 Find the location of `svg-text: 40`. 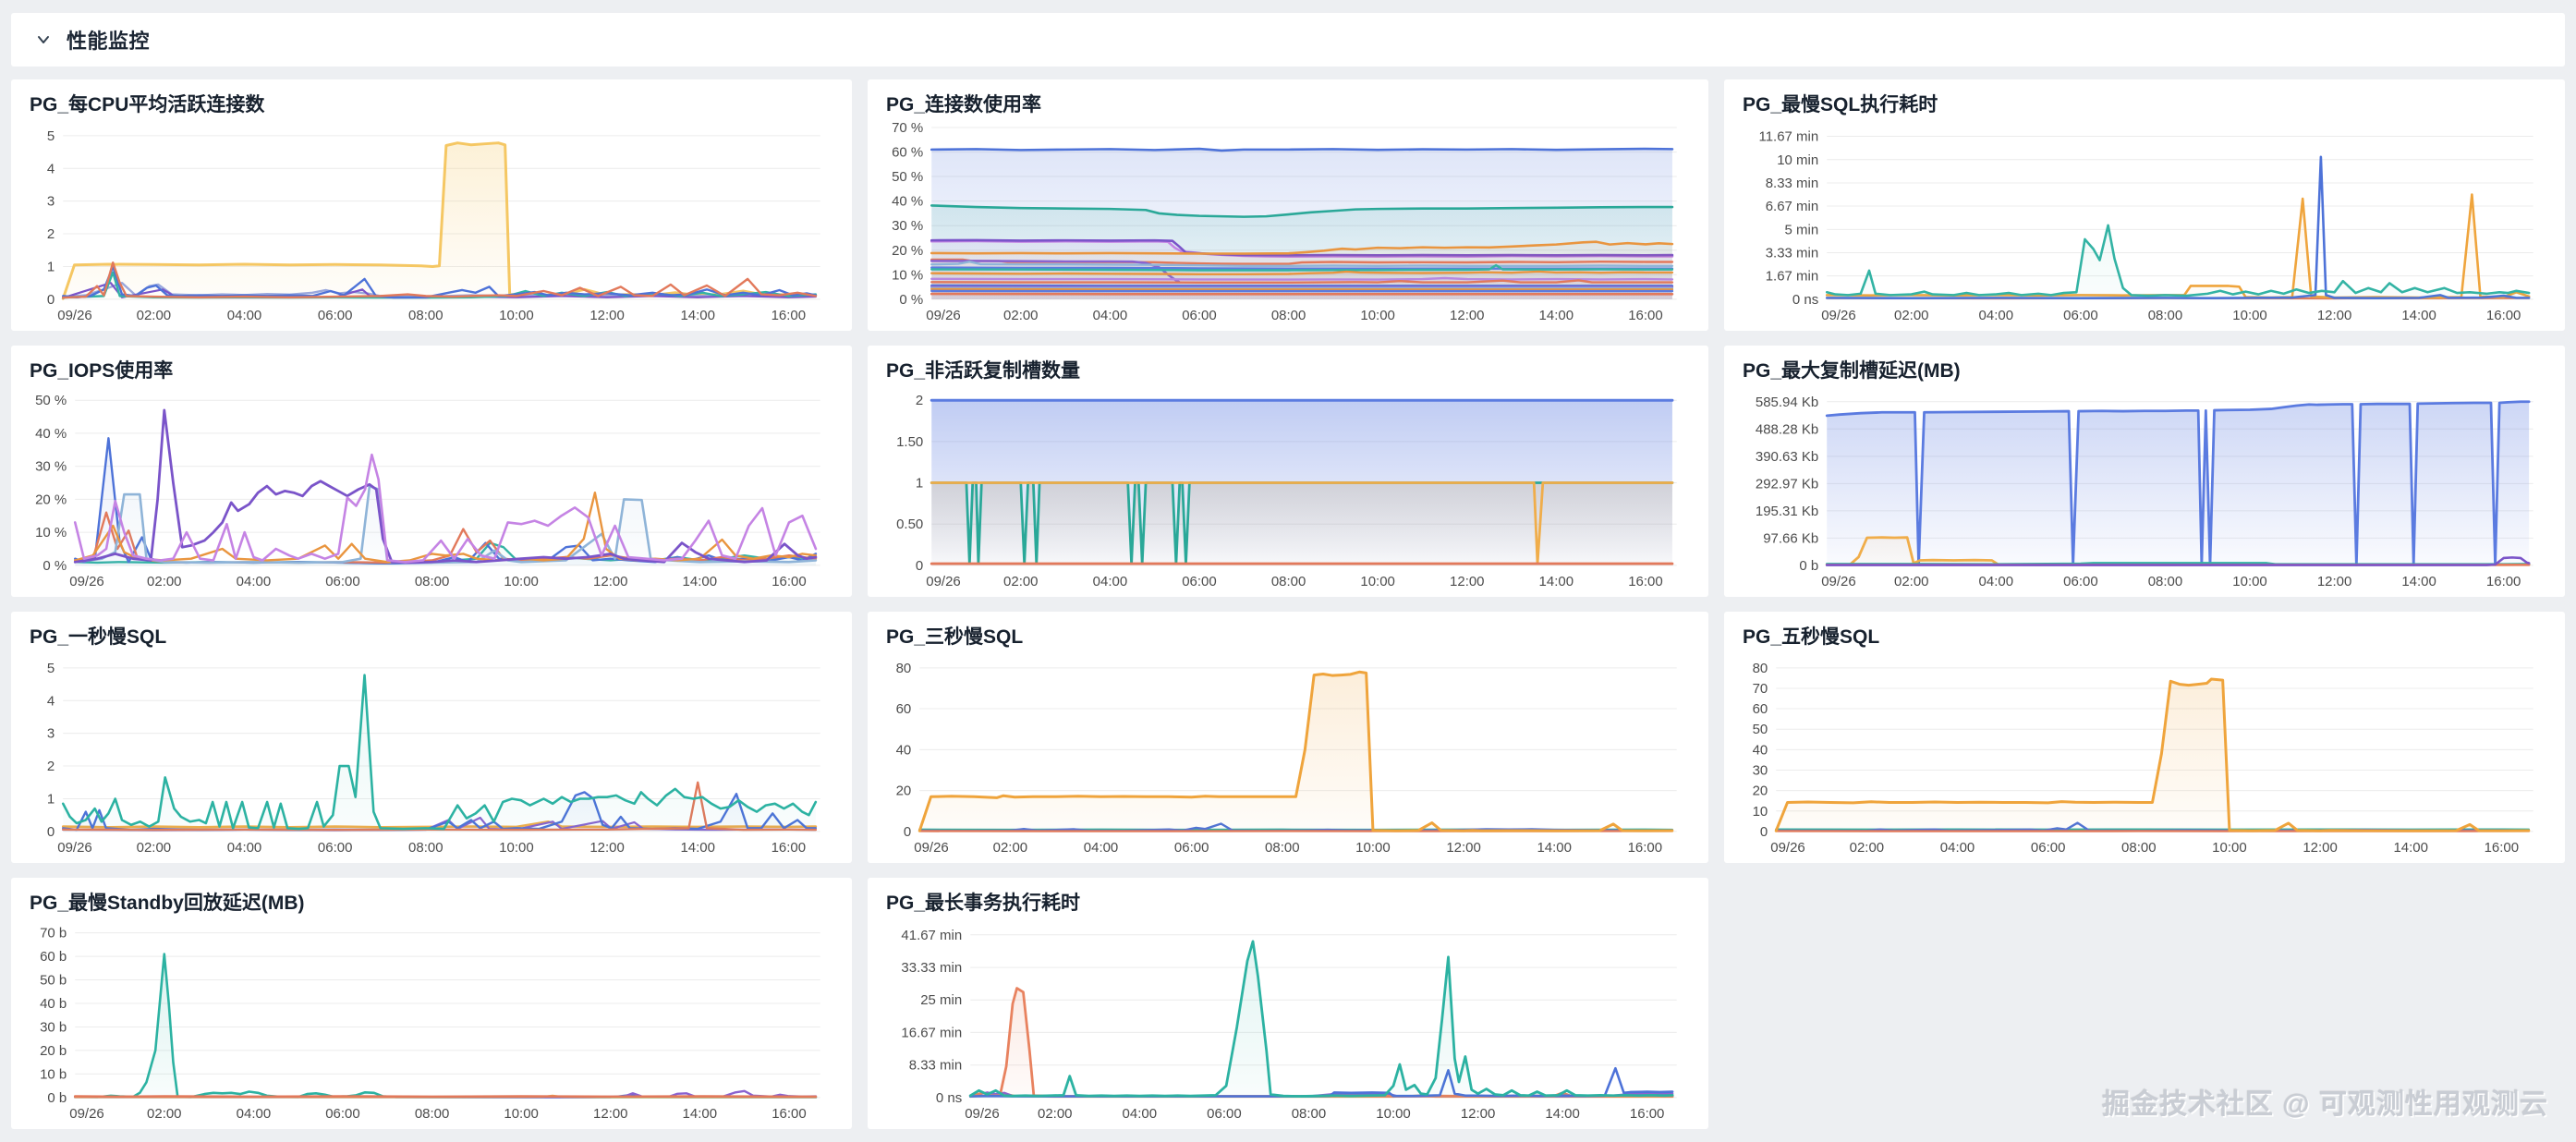

svg-text: 40 is located at coordinates (1760, 750).